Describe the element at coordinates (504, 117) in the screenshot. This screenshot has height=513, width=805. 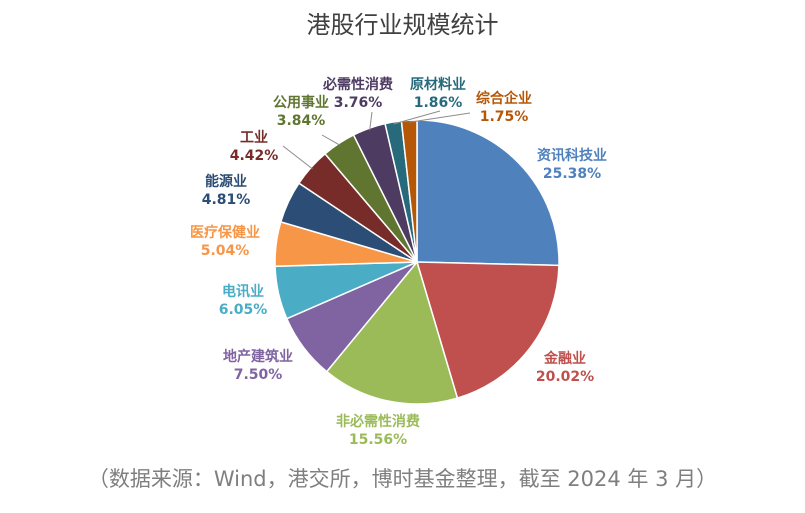
I see `slice-label-value: 1.75%` at that location.